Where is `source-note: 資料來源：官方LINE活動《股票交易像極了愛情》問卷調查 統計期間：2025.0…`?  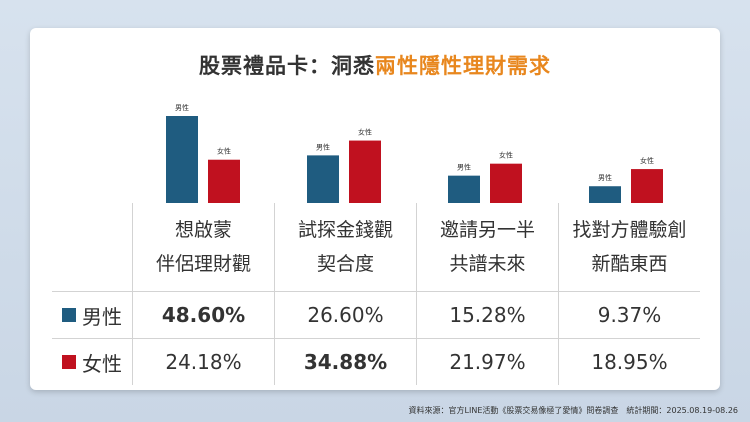
source-note: 資料來源：官方LINE活動《股票交易像極了愛情》問卷調查 統計期間：2025.0… is located at coordinates (573, 410).